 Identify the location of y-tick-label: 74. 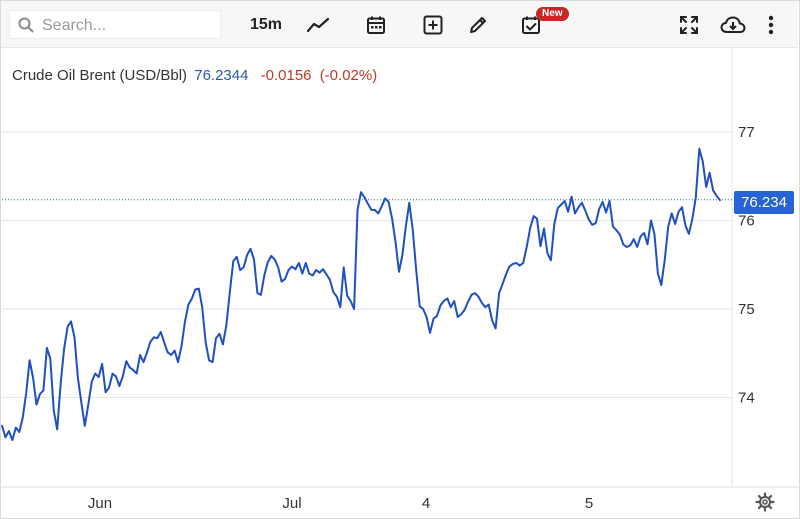
(746, 398).